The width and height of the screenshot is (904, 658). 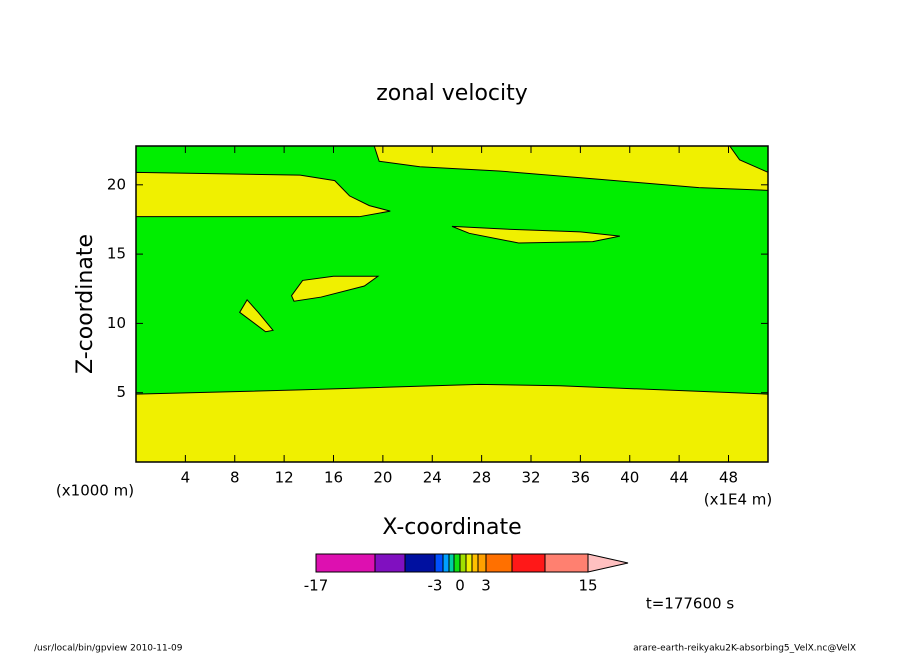 What do you see at coordinates (728, 478) in the screenshot?
I see `x-tick-label: 48` at bounding box center [728, 478].